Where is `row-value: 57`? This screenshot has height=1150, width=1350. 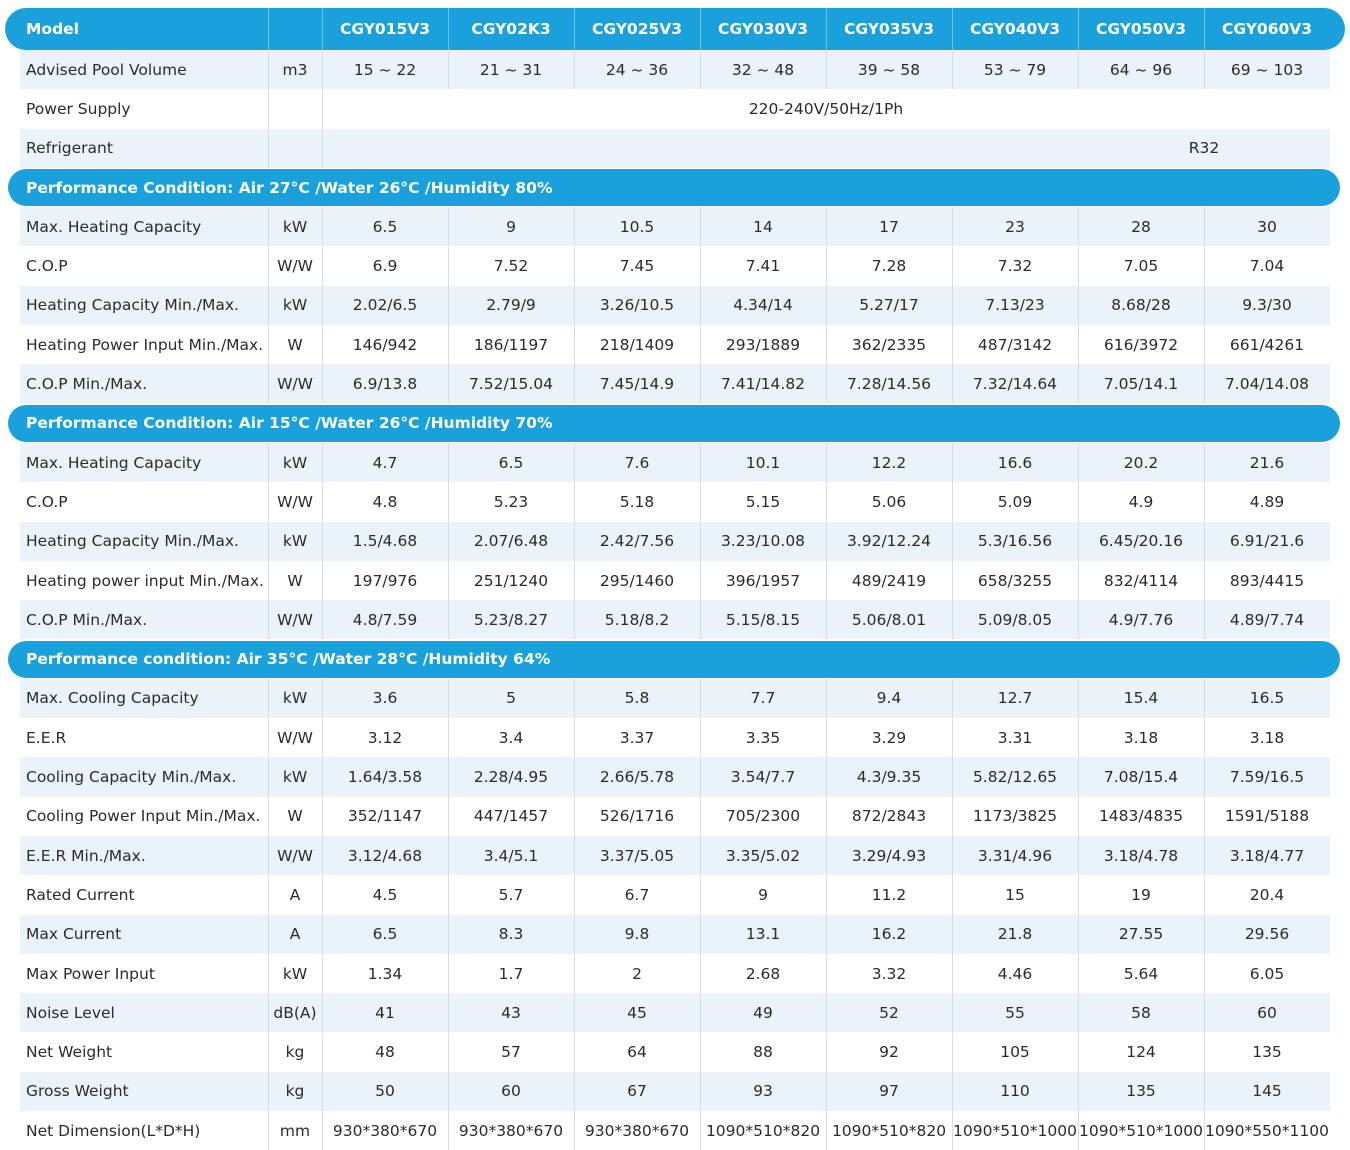 row-value: 57 is located at coordinates (511, 1052).